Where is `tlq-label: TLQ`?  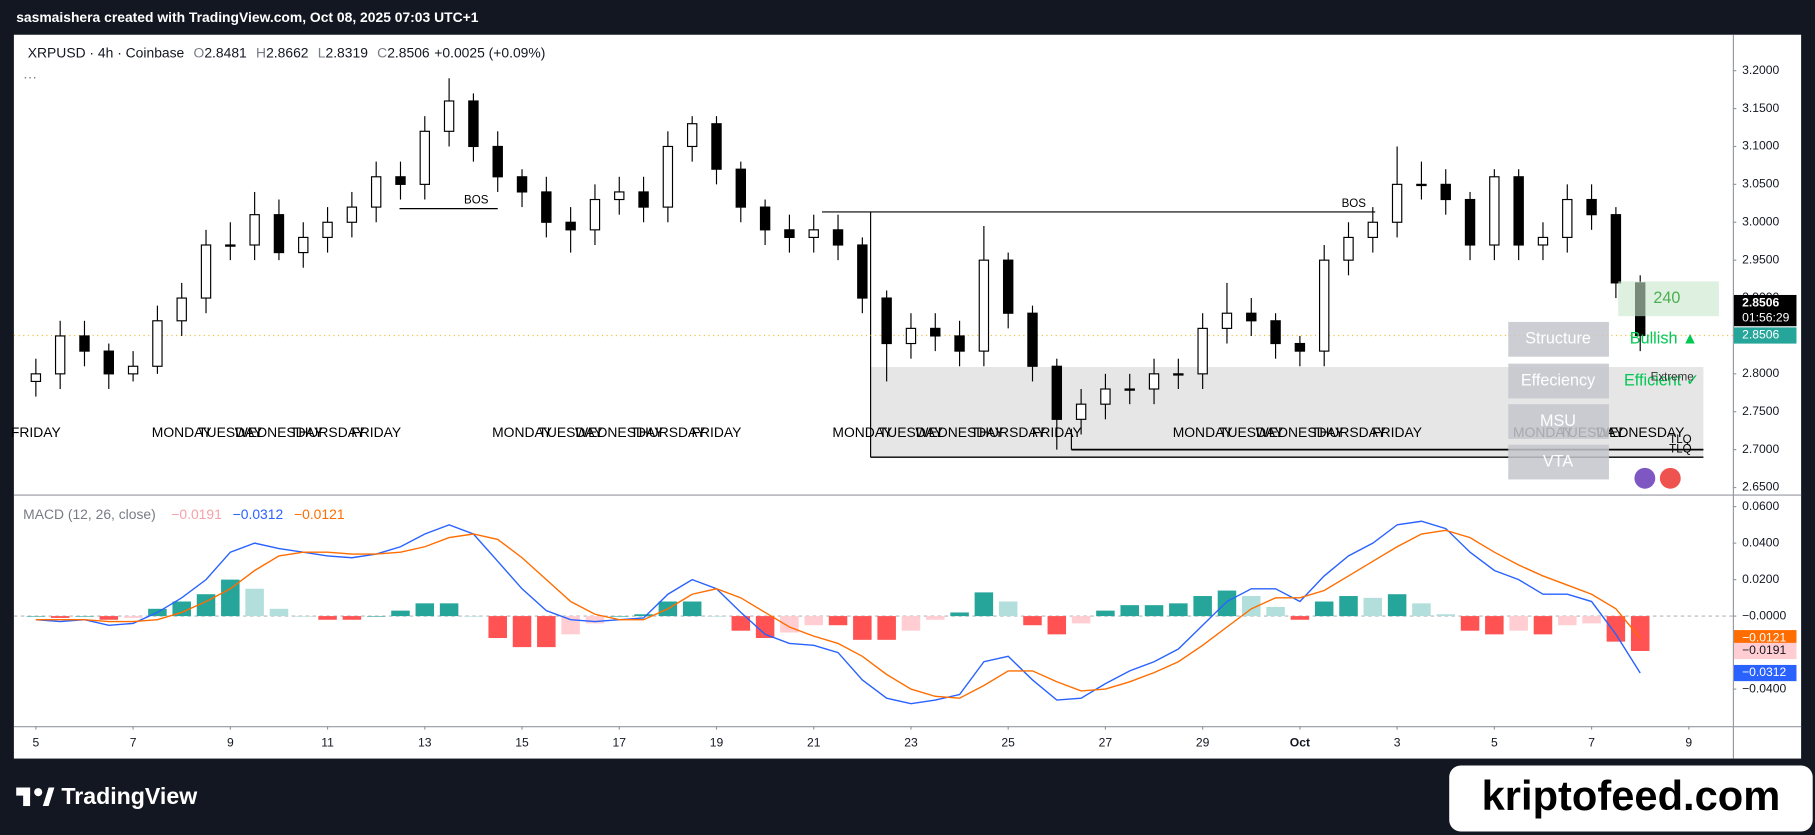
tlq-label: TLQ is located at coordinates (1680, 449).